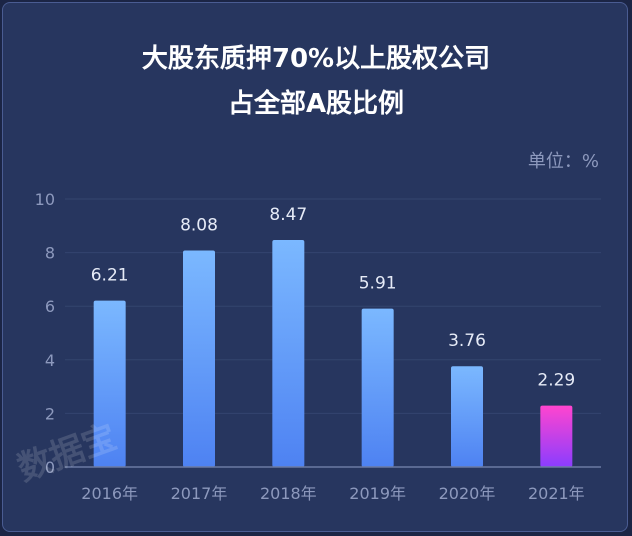 The height and width of the screenshot is (536, 632). I want to click on watermark: 数据宝, so click(67, 453).